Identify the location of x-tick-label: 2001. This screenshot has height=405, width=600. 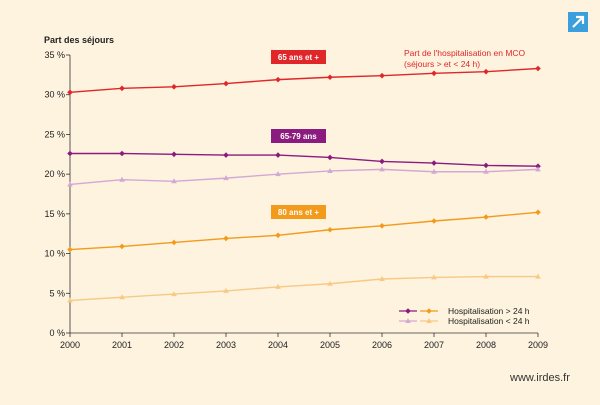
(122, 345).